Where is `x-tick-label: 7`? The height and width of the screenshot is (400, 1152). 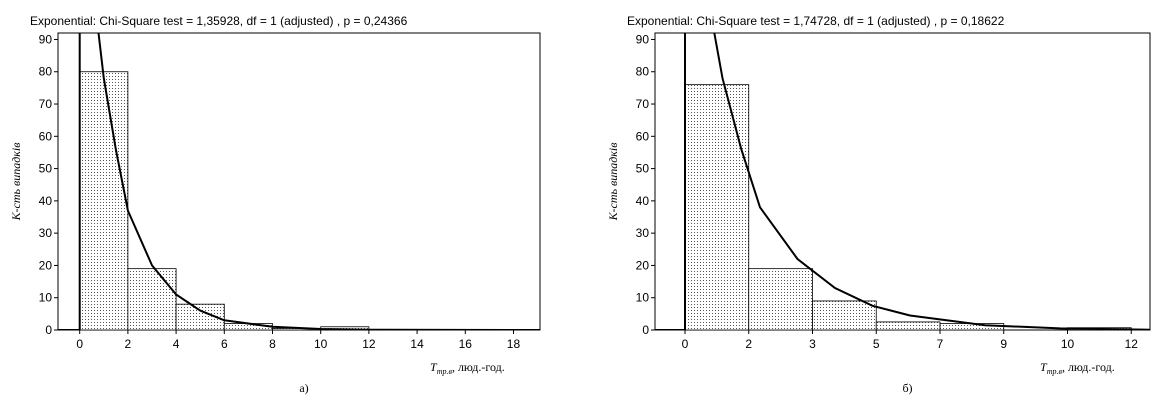
x-tick-label: 7 is located at coordinates (940, 344).